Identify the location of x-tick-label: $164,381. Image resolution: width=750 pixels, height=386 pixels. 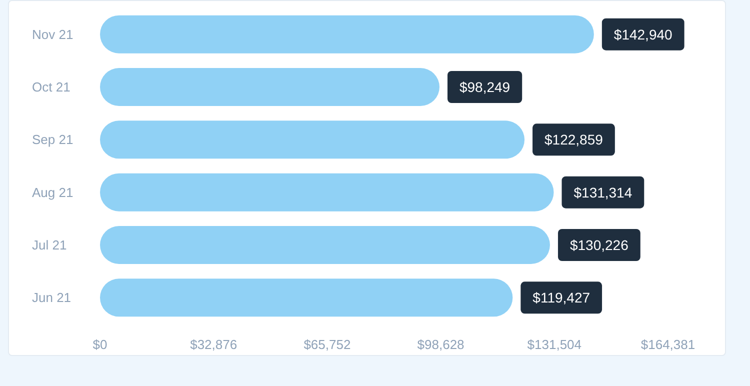
(668, 344).